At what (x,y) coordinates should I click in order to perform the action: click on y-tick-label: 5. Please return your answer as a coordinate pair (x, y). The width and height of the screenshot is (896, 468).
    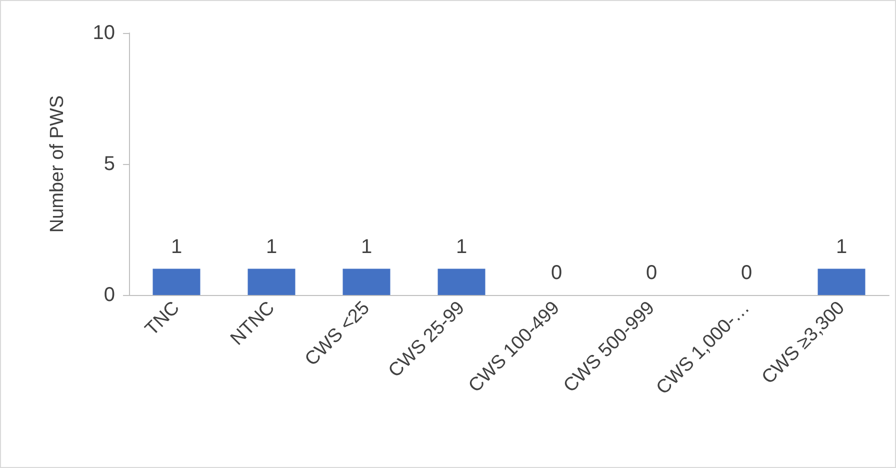
    Looking at the image, I should click on (109, 164).